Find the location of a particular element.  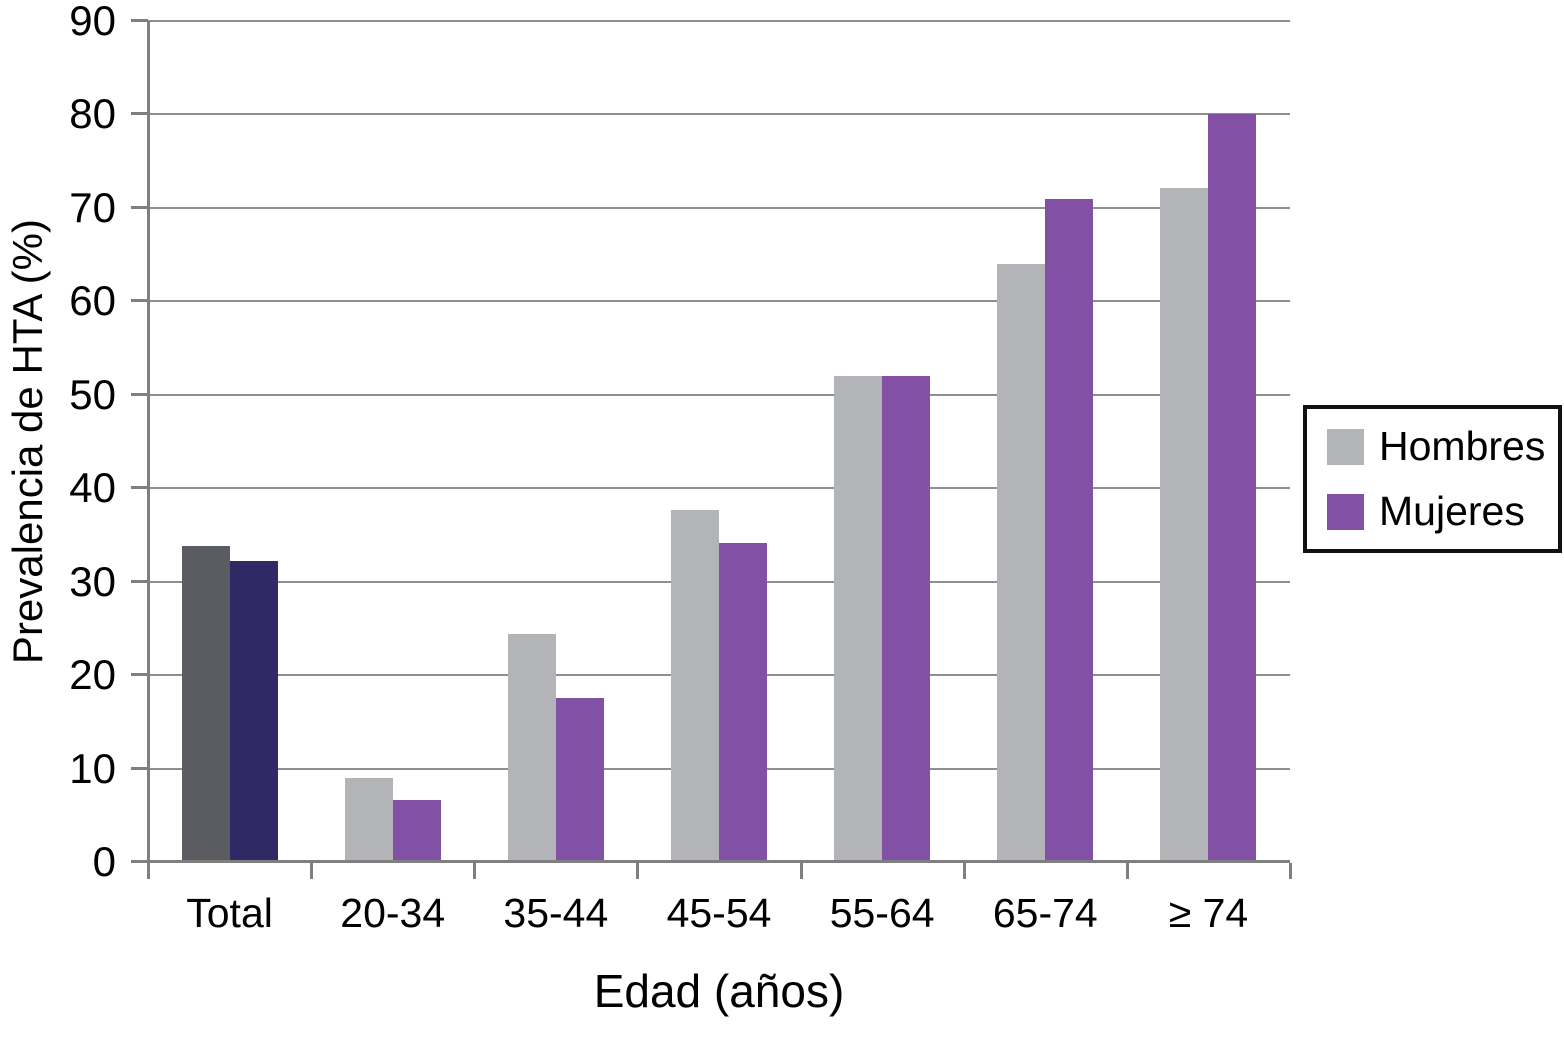

y-tick-label-10: 10 is located at coordinates (92, 768).